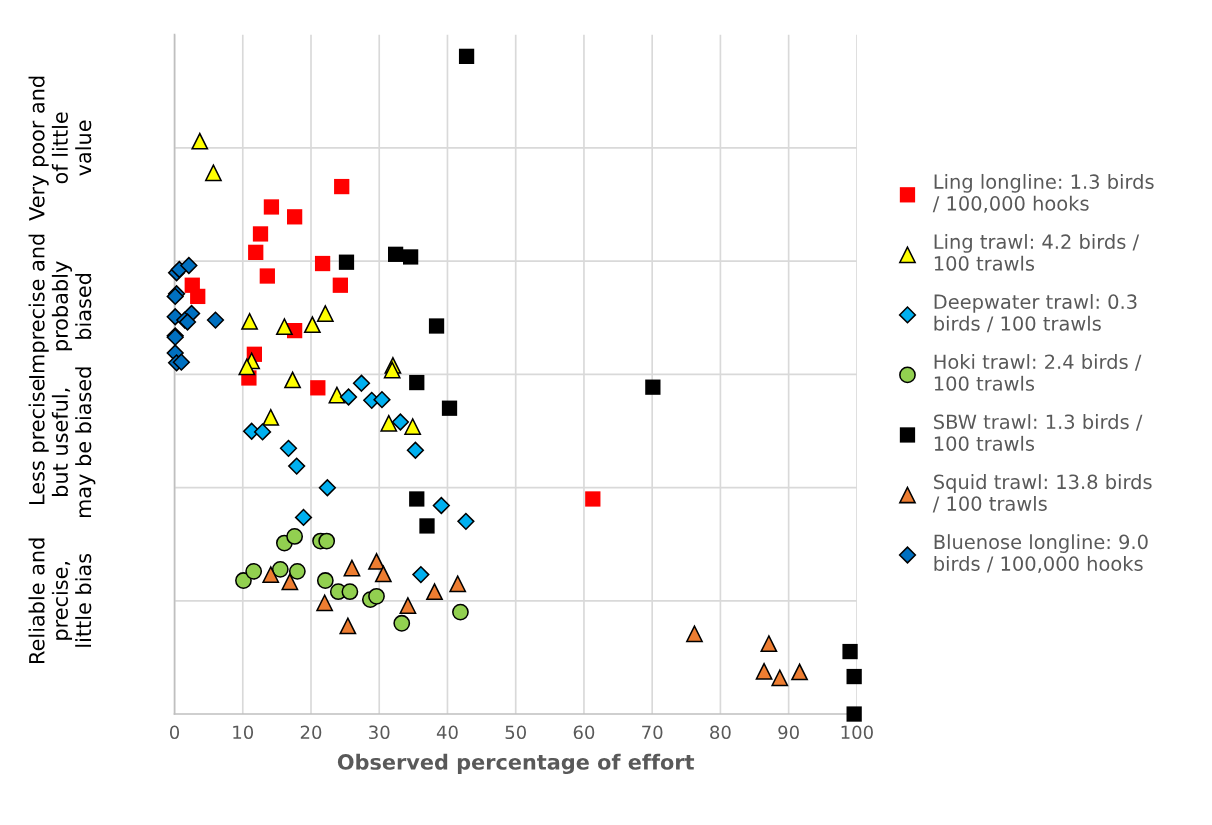 The image size is (1212, 825). What do you see at coordinates (1042, 493) in the screenshot?
I see `legend-label: Squid trawl: 13.8 birds / 100 trawls` at bounding box center [1042, 493].